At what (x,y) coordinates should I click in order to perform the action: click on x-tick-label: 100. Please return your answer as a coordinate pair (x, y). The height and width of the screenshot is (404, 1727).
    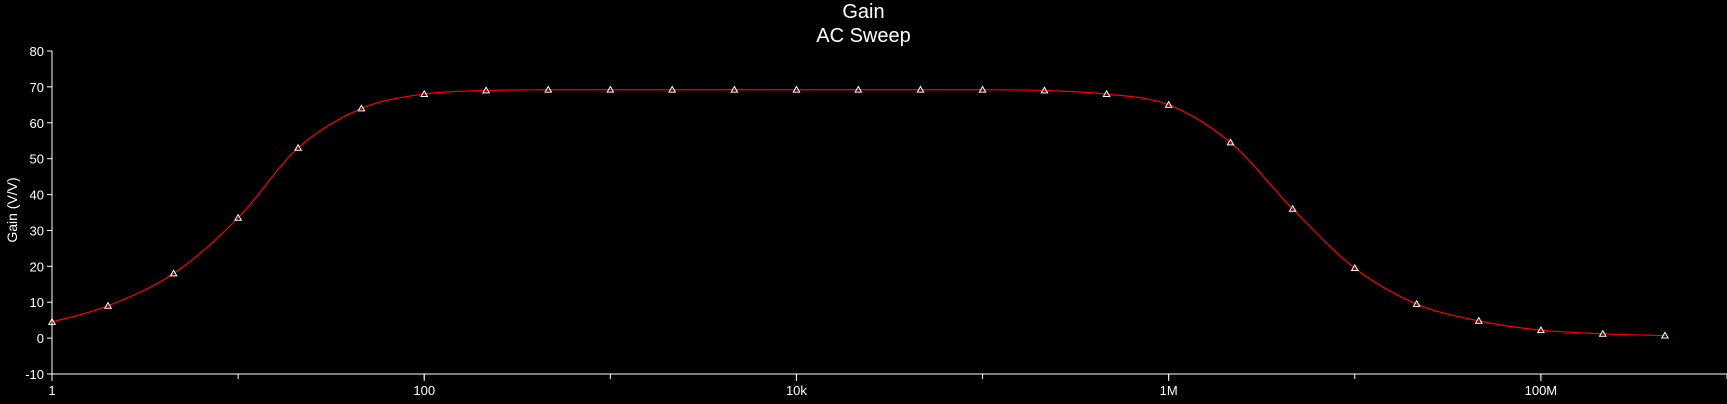
    Looking at the image, I should click on (424, 390).